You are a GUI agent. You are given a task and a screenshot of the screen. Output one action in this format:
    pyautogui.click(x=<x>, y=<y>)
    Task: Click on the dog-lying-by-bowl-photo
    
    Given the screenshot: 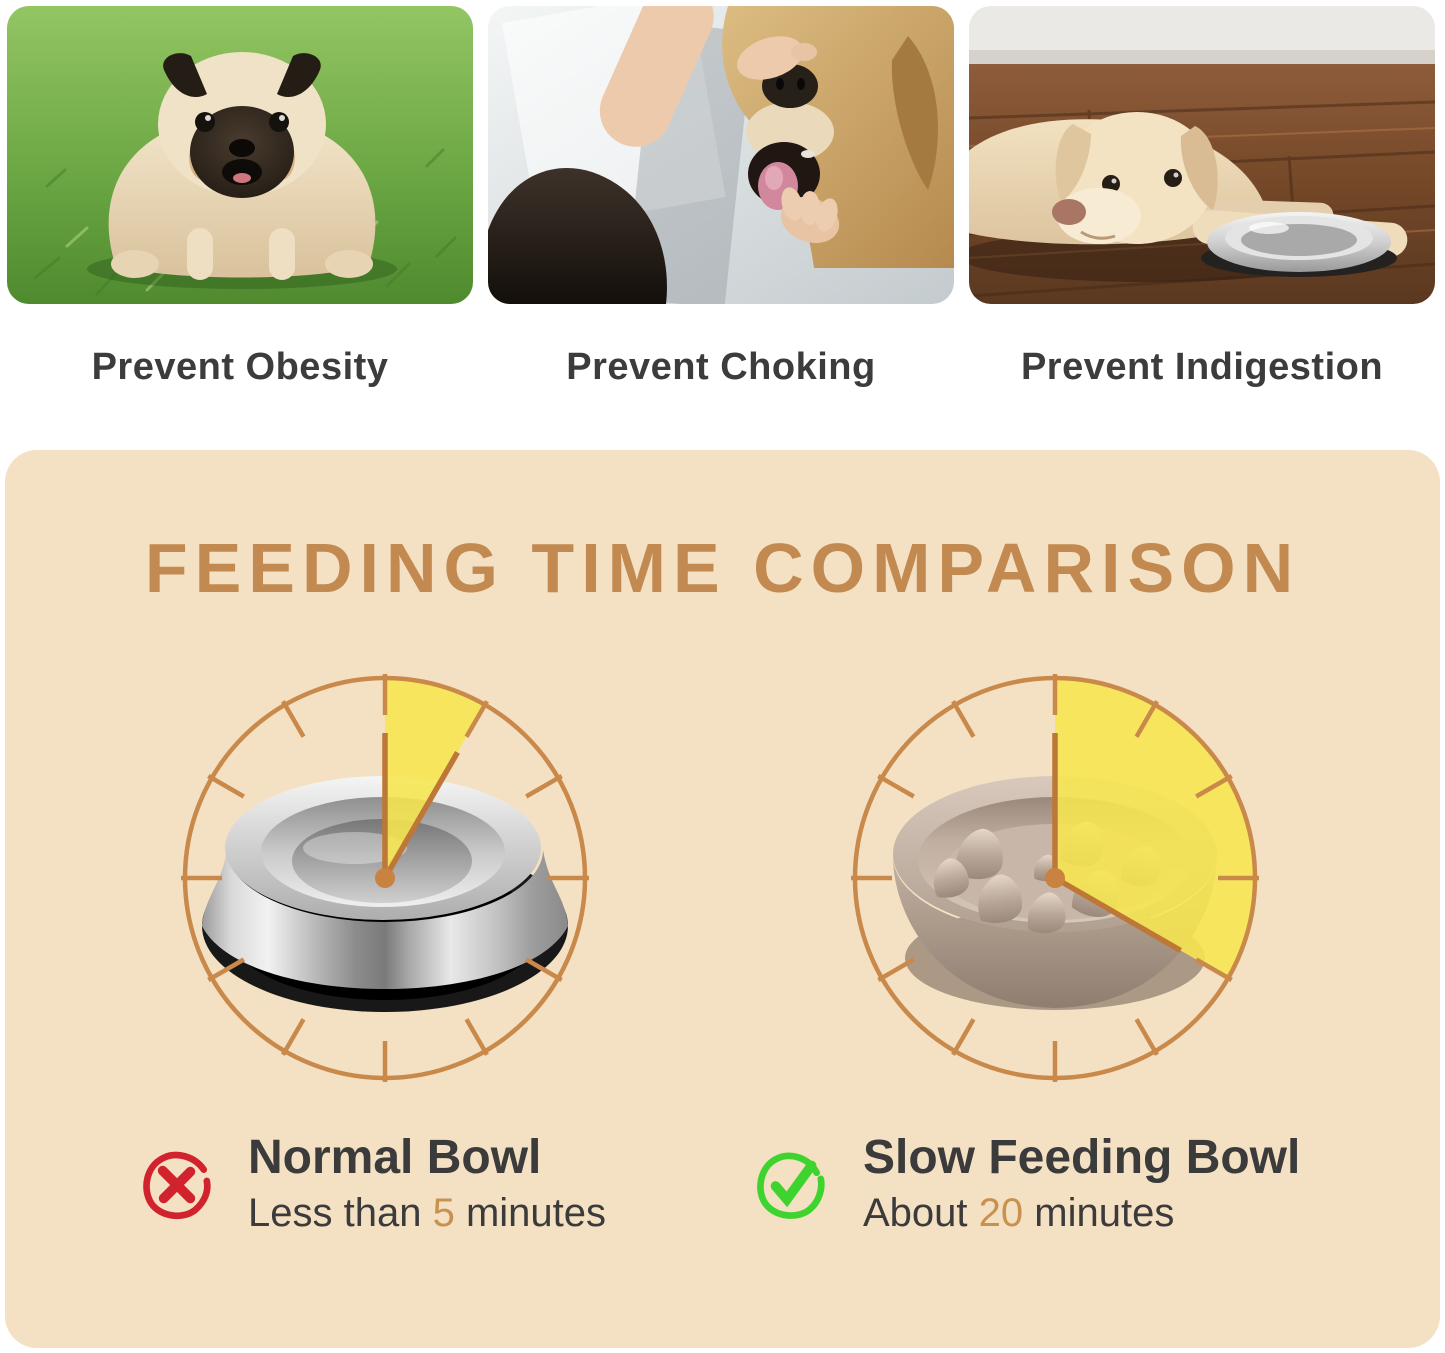 What is the action you would take?
    pyautogui.click(x=1202, y=155)
    